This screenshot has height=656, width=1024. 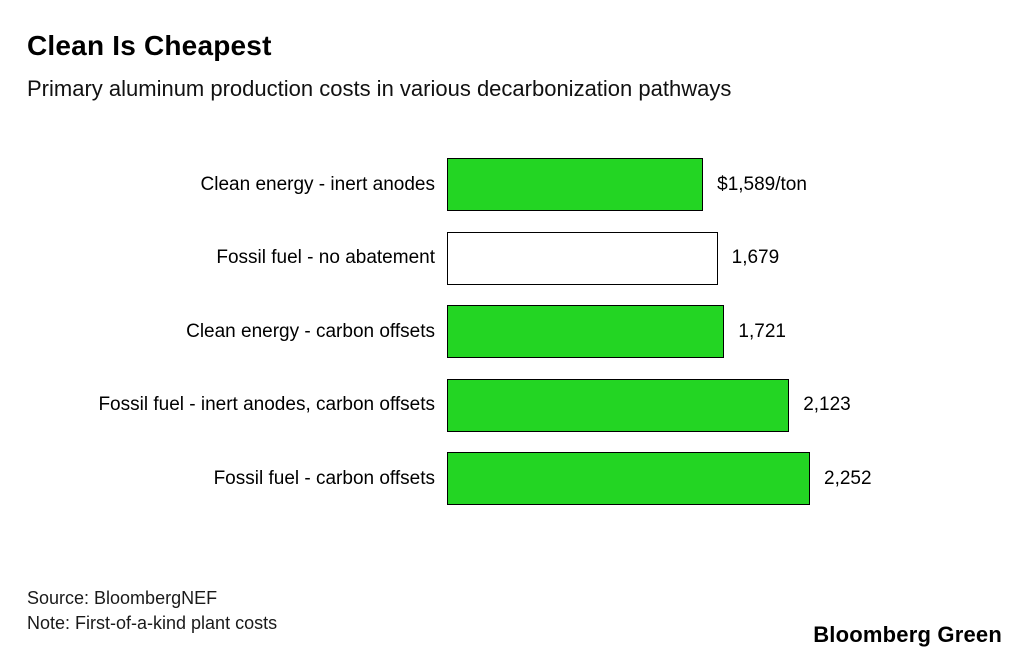 What do you see at coordinates (907, 634) in the screenshot?
I see `bloomberg-green-logo: Bloomberg Green` at bounding box center [907, 634].